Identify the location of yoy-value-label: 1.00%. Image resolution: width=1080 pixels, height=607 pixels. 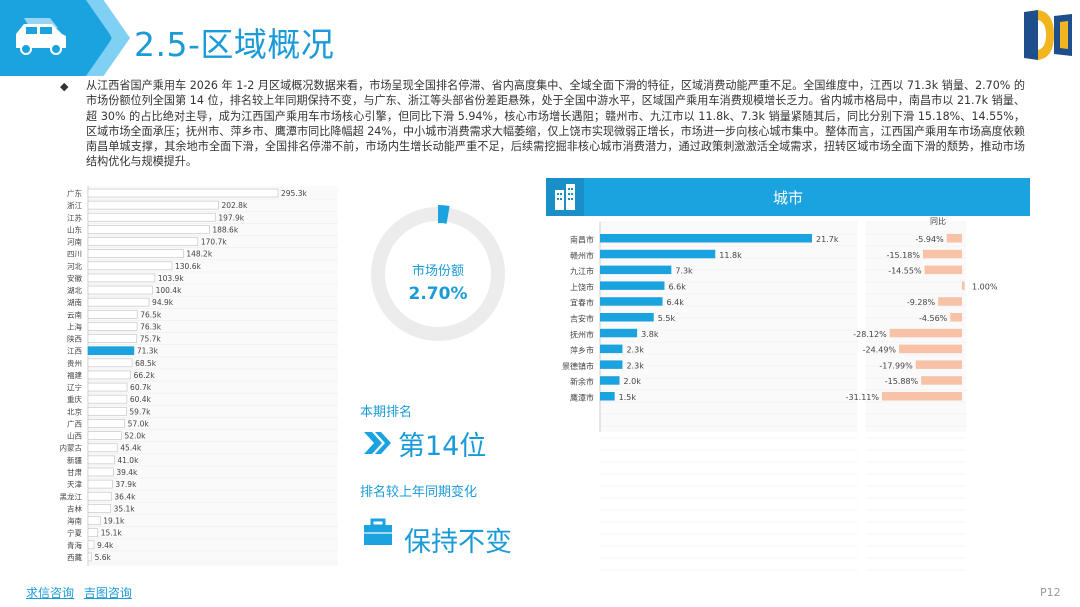
(985, 286).